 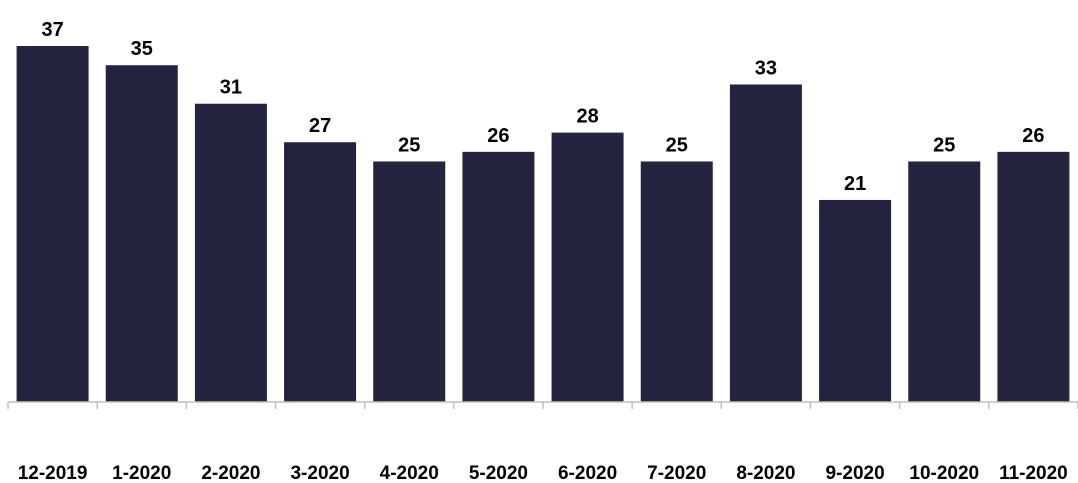 I want to click on x-tick-label-11-2020: 11-2020, so click(x=1033, y=473).